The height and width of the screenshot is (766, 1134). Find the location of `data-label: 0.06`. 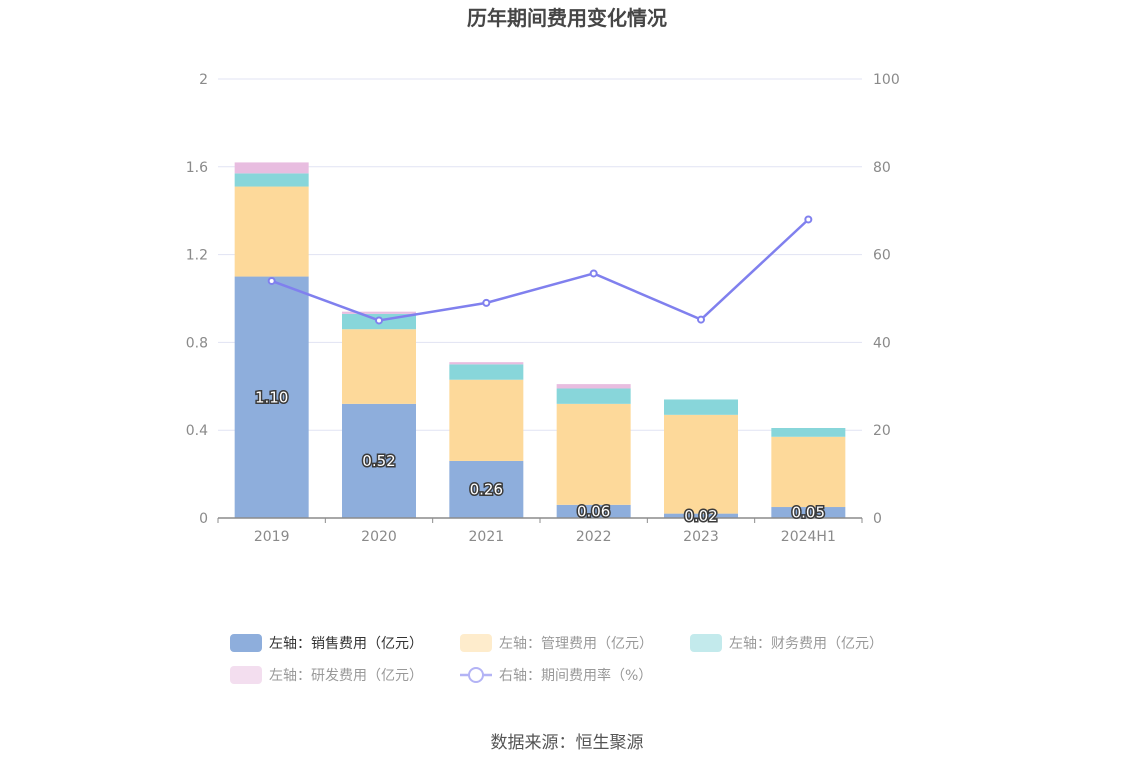

data-label: 0.06 is located at coordinates (593, 511).